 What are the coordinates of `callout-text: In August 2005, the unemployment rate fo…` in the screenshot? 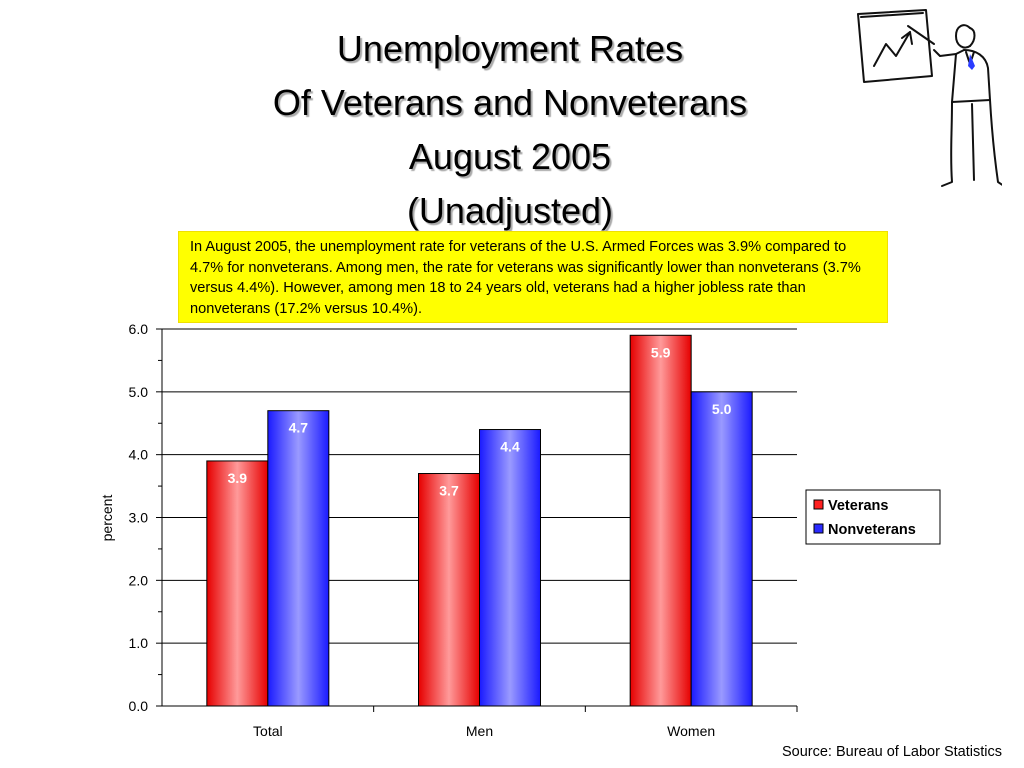 It's located at (525, 278).